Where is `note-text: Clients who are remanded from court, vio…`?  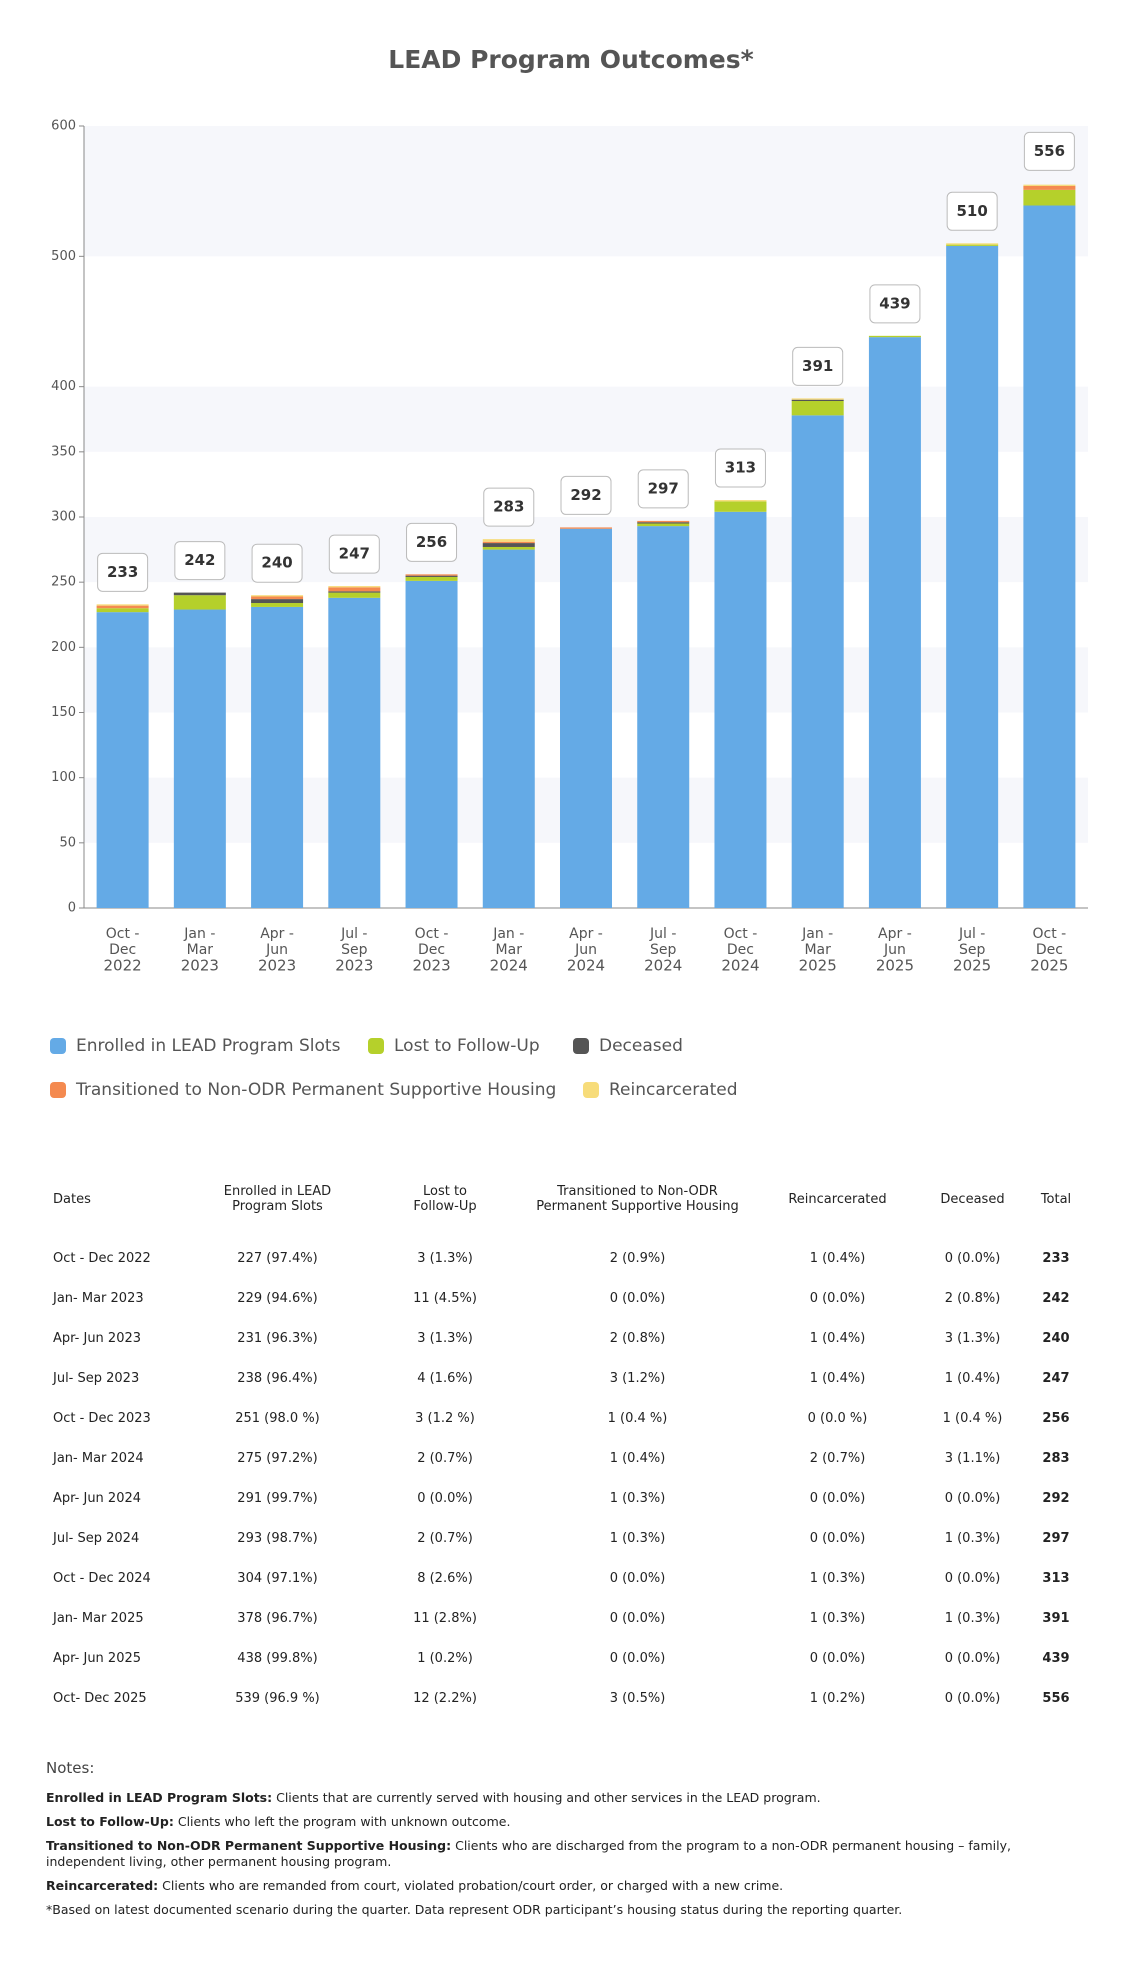 note-text: Clients who are remanded from court, vio… is located at coordinates (473, 1885).